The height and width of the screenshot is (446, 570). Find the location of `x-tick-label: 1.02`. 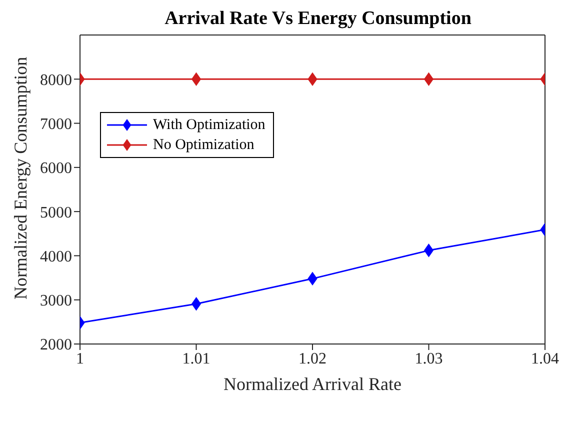

x-tick-label: 1.02 is located at coordinates (312, 359).